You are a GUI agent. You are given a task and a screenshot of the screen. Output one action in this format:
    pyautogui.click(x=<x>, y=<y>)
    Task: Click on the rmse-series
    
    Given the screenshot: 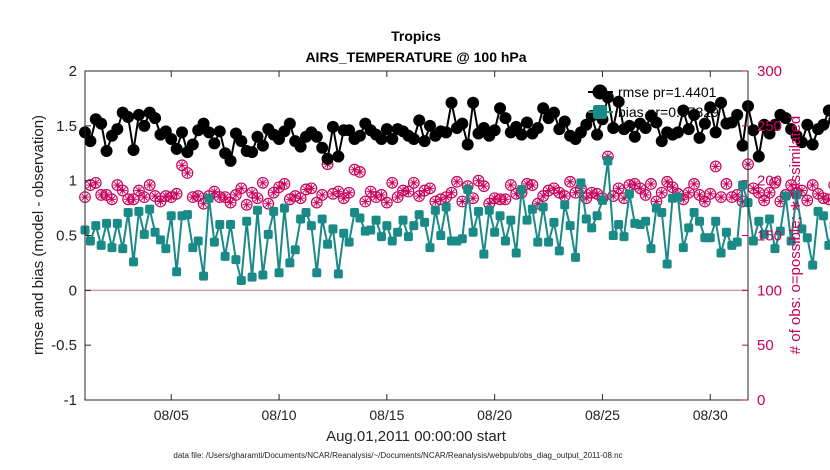 What is the action you would take?
    pyautogui.click(x=454, y=129)
    